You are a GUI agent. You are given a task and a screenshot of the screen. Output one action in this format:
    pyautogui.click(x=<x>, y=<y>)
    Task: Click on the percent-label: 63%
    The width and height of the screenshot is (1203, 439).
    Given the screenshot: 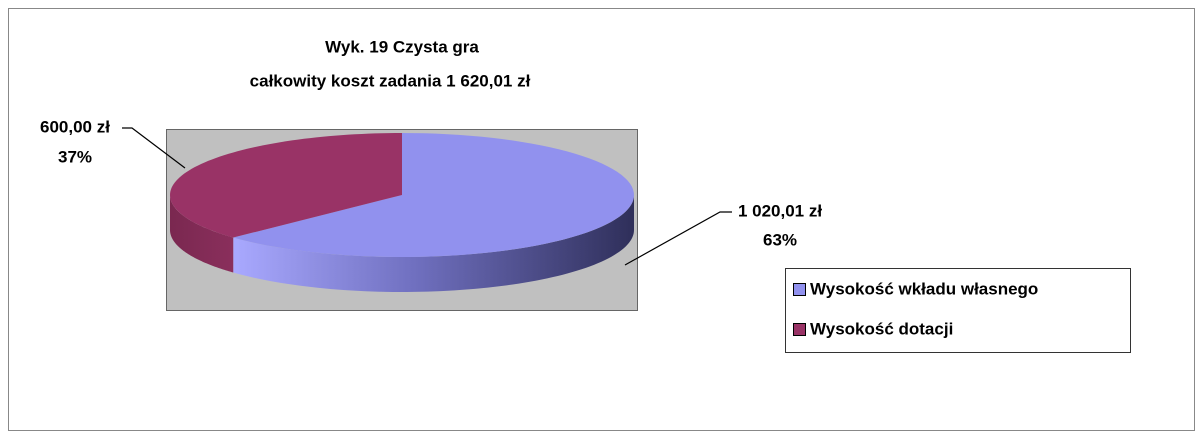 What is the action you would take?
    pyautogui.click(x=780, y=239)
    